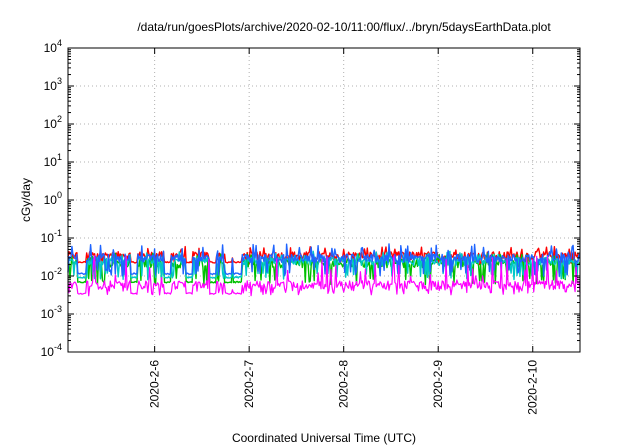 The height and width of the screenshot is (448, 640). Describe the element at coordinates (53, 122) in the screenshot. I see `y-tick-label: 10²` at that location.